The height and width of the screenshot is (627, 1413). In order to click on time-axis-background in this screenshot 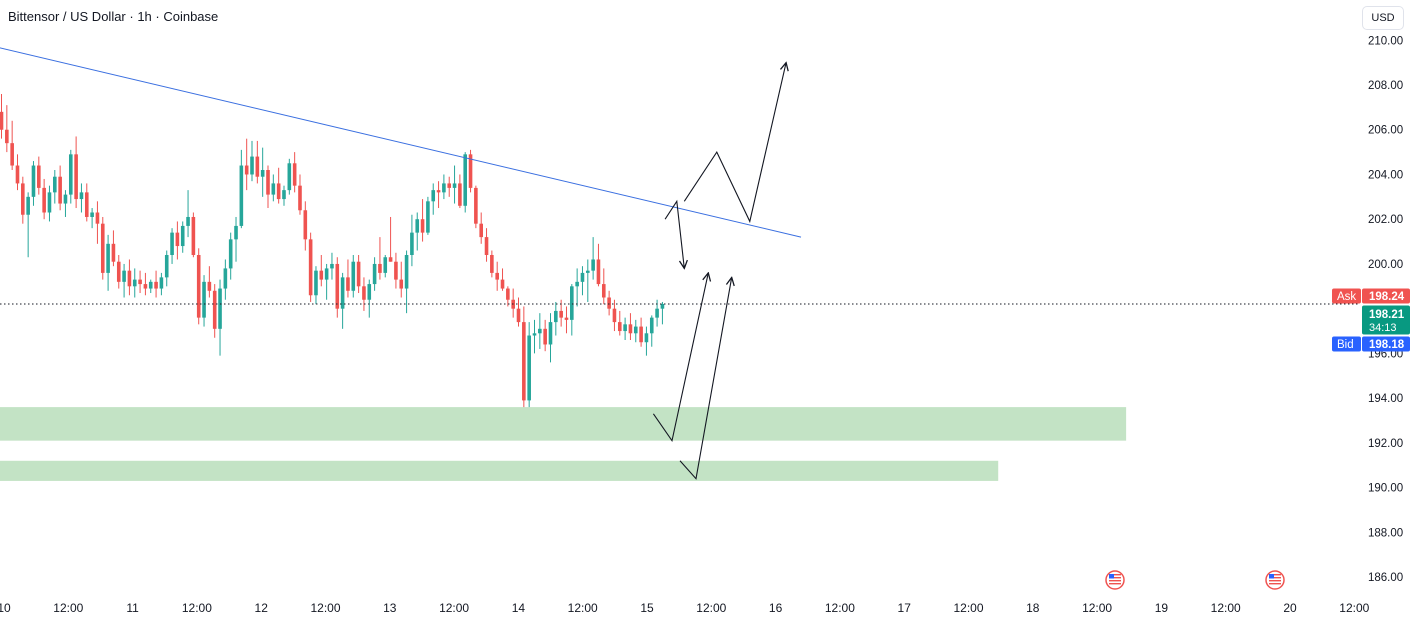, I will do `click(679, 608)`.